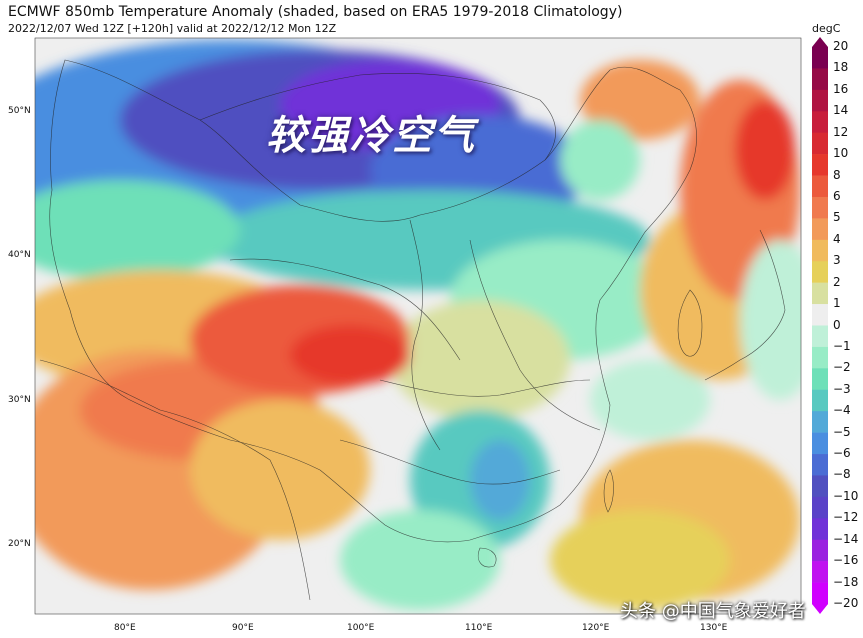  I want to click on colorbar-tick-label: −3, so click(842, 388).